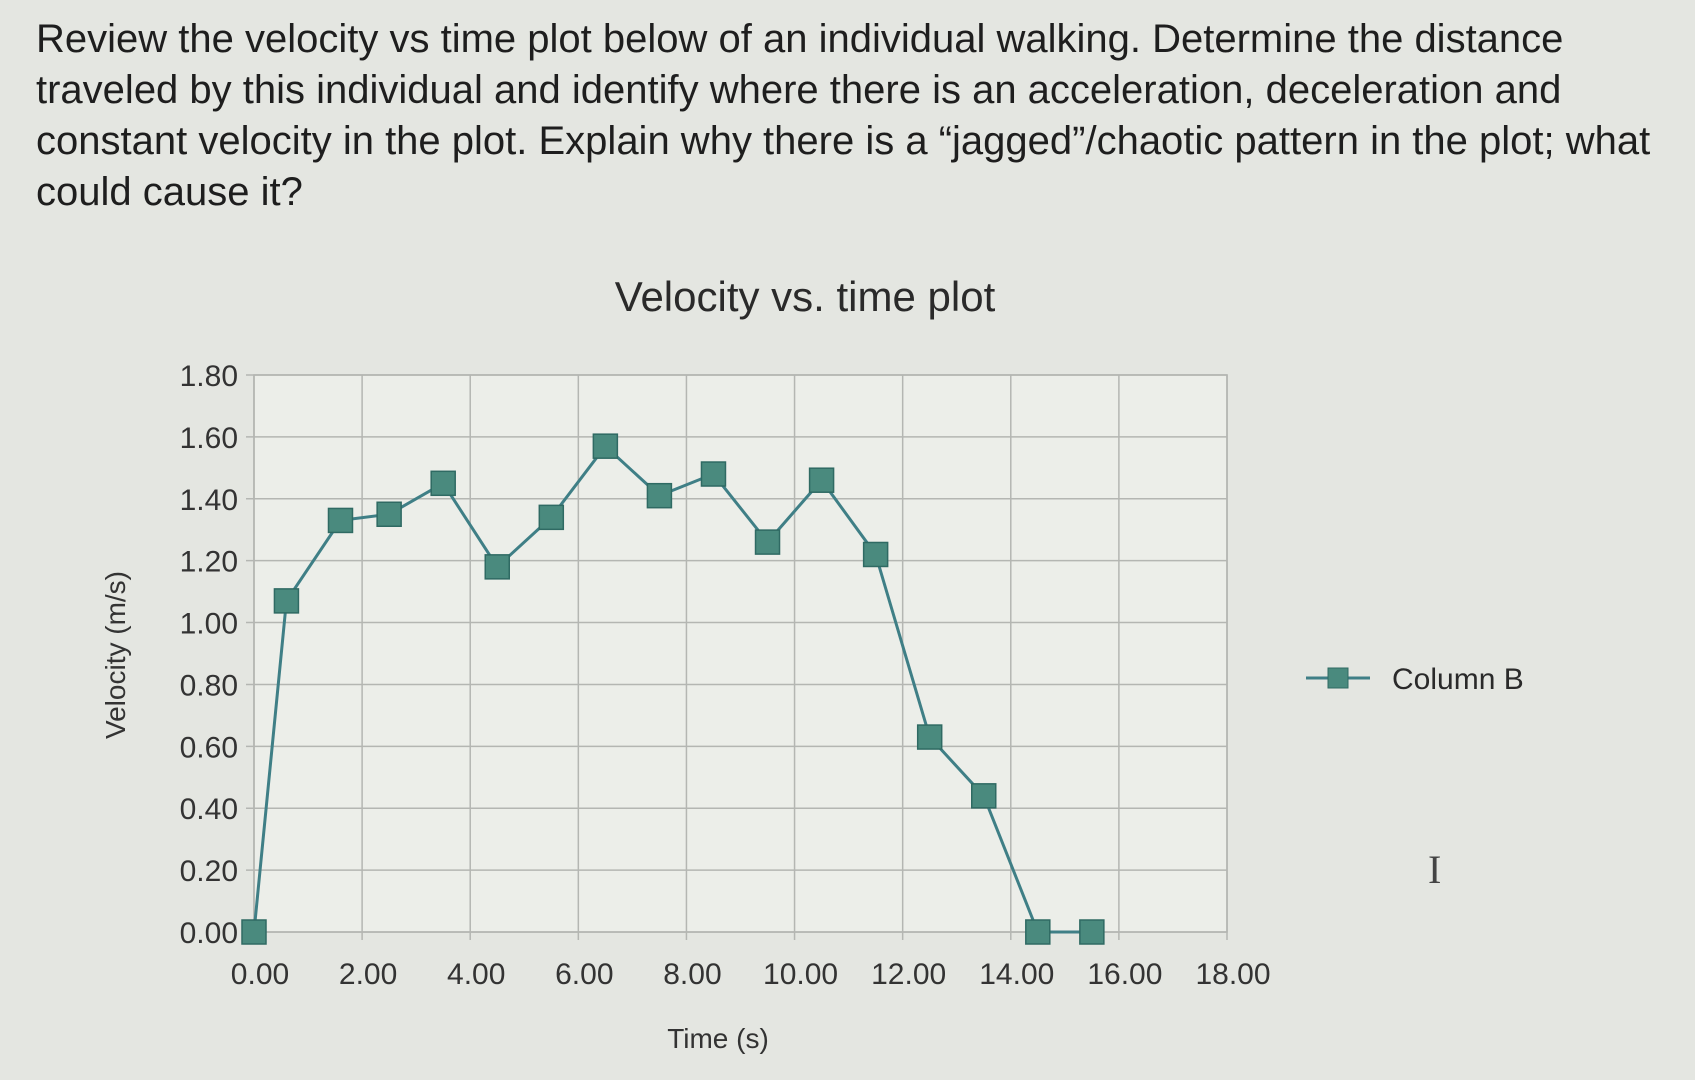 The height and width of the screenshot is (1080, 1695). I want to click on x-tick-label: 8.00, so click(692, 974).